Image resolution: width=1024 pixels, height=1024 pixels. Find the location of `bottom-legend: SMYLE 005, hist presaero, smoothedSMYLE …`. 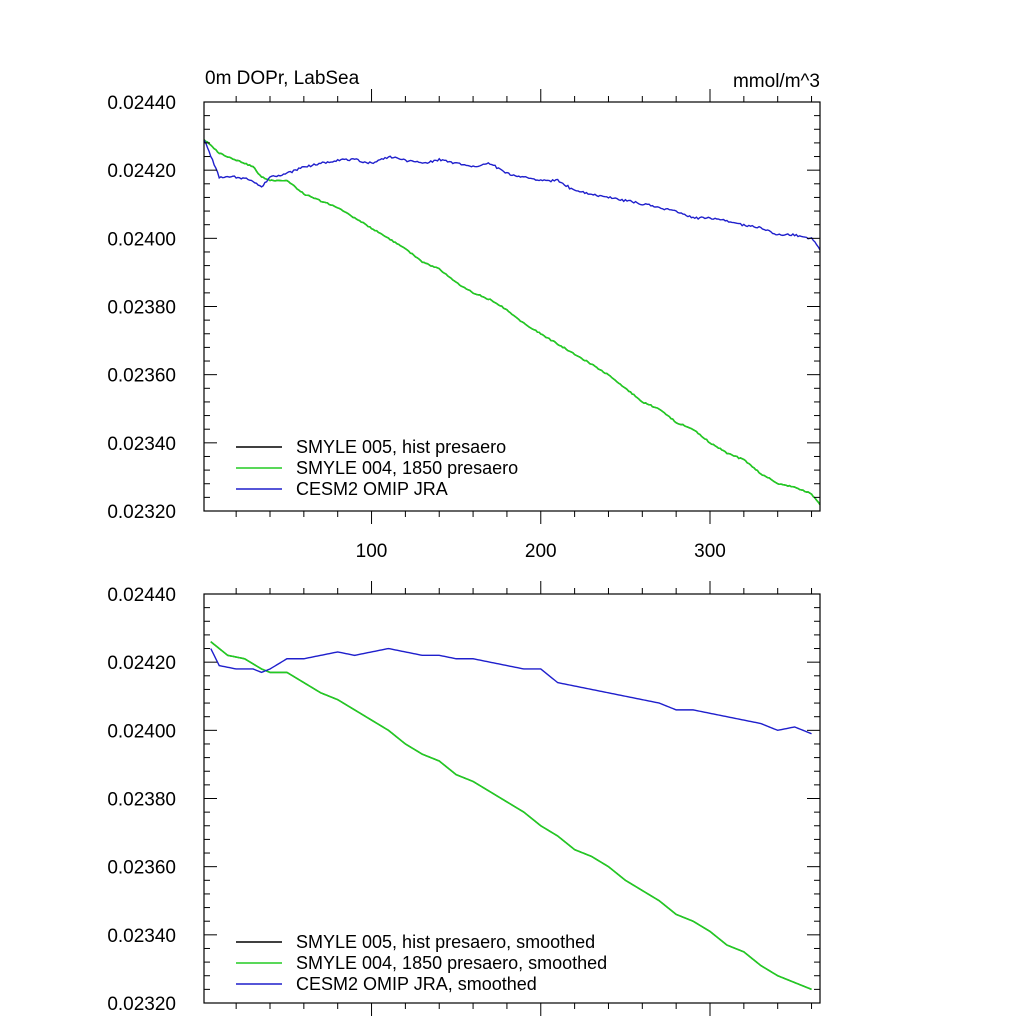

bottom-legend: SMYLE 005, hist presaero, smoothedSMYLE … is located at coordinates (421, 963).